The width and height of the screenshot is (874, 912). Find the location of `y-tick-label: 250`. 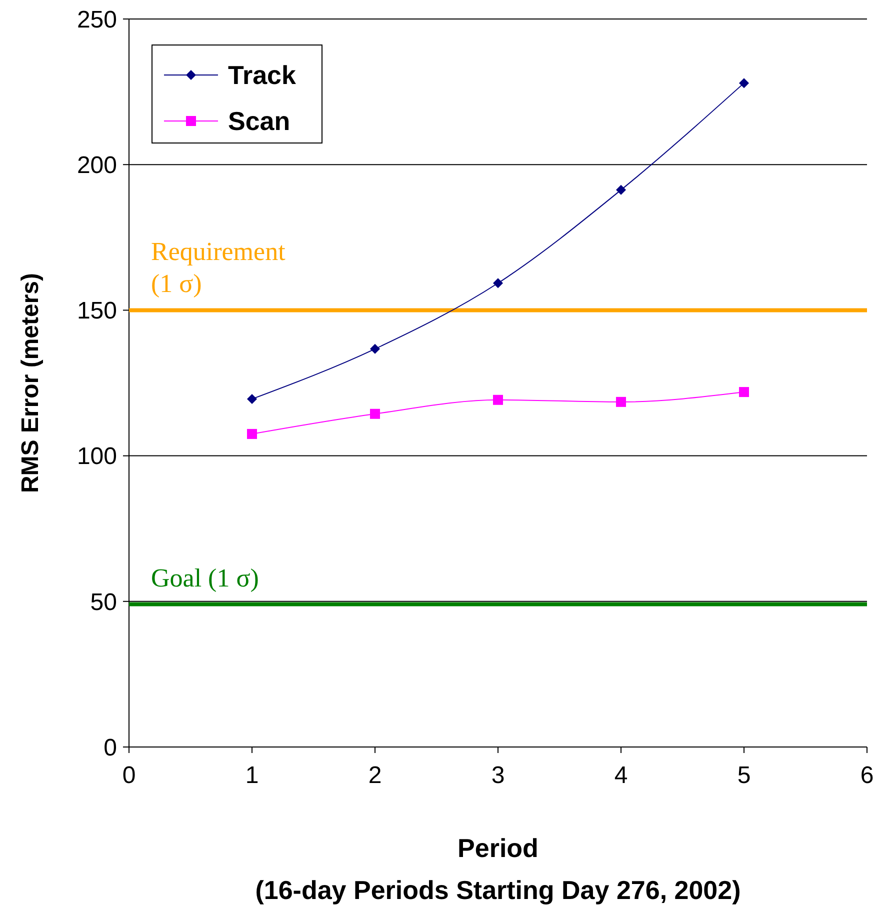

y-tick-label: 250 is located at coordinates (96, 20).